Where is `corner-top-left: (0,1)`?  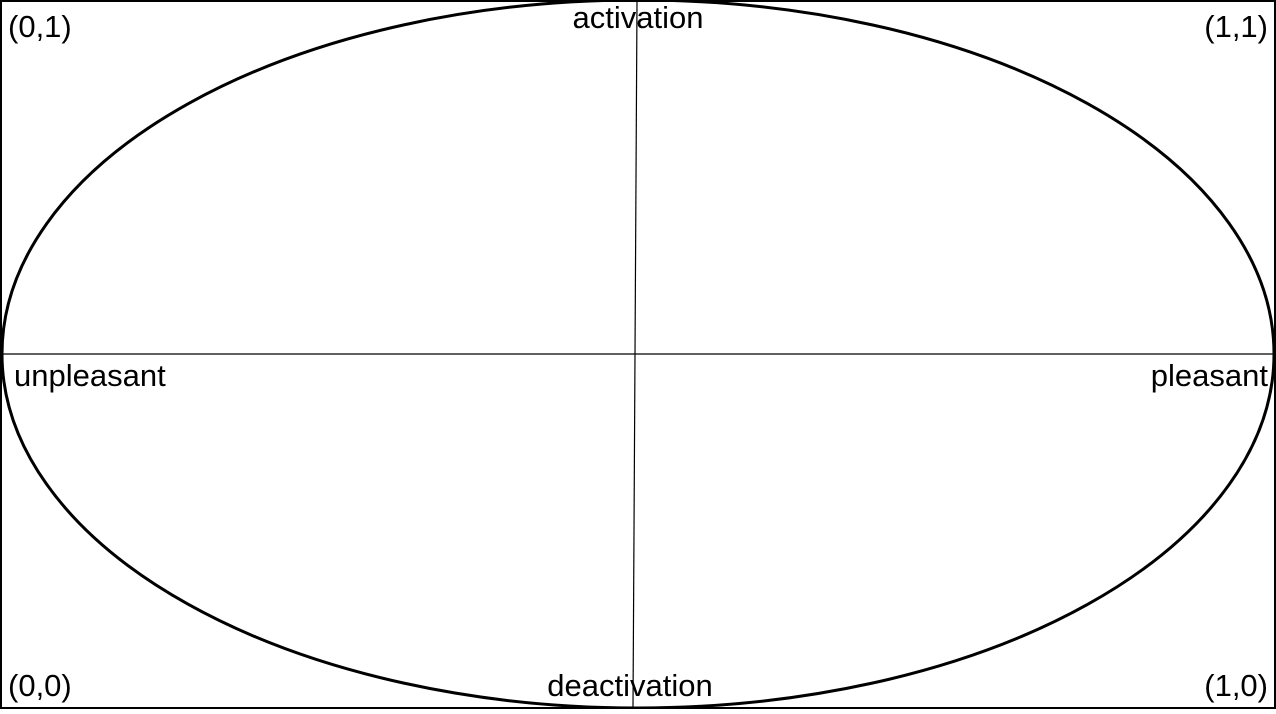
corner-top-left: (0,1) is located at coordinates (40, 26).